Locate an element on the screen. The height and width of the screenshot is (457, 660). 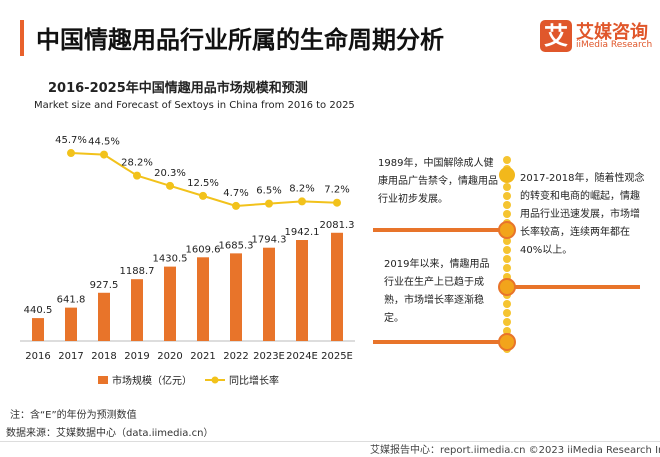
x-tick-label: 2024E is located at coordinates (302, 356).